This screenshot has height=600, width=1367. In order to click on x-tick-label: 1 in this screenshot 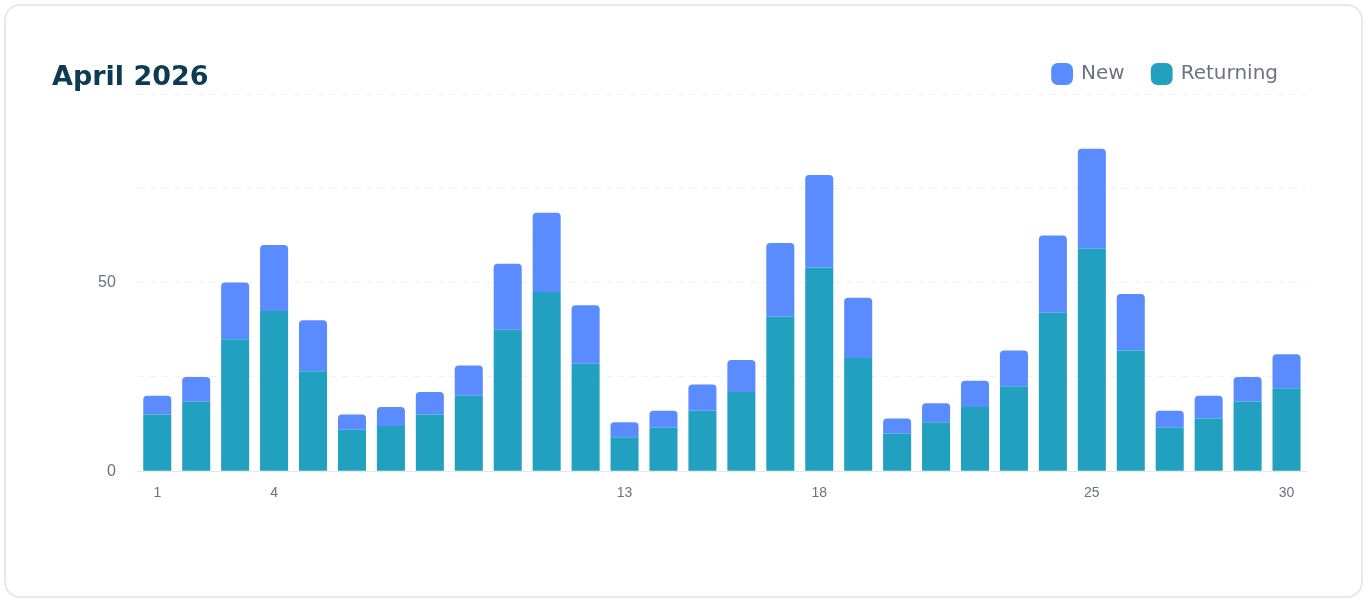, I will do `click(157, 492)`.